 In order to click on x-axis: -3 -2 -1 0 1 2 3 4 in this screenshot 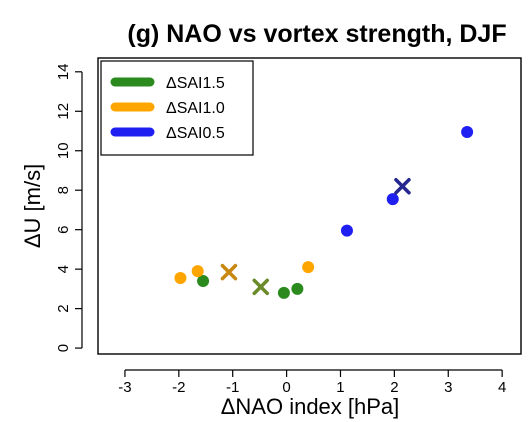, I will do `click(312, 382)`.